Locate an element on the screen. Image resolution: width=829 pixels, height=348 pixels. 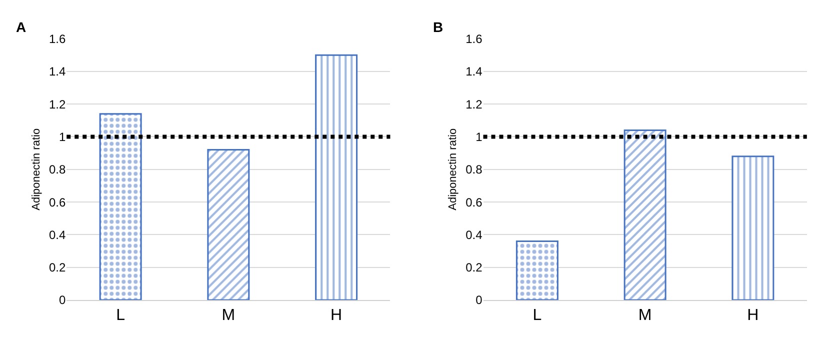
chart-title: B is located at coordinates (438, 27).